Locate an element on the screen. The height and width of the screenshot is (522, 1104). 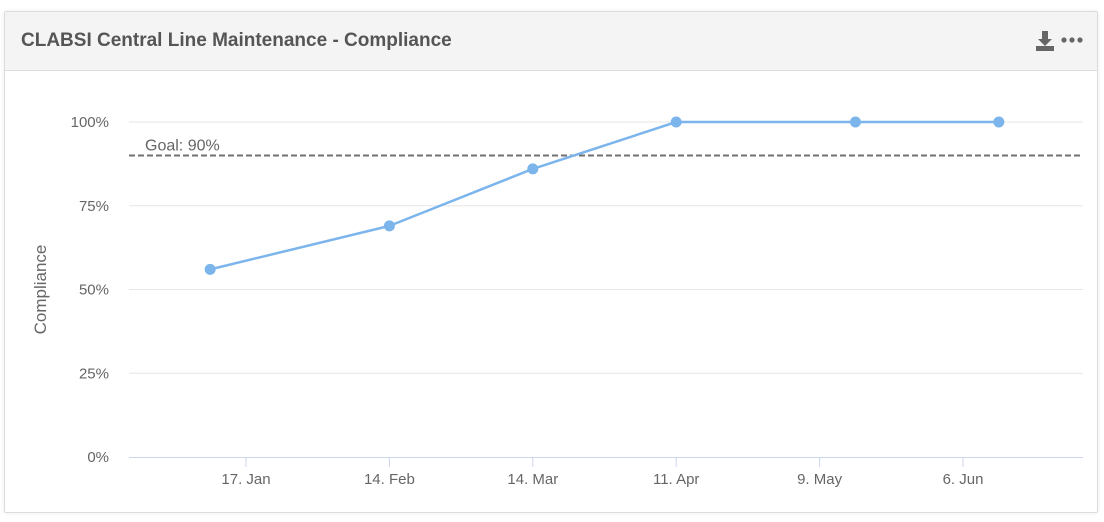
x-tick-label: 11. Apr is located at coordinates (676, 479).